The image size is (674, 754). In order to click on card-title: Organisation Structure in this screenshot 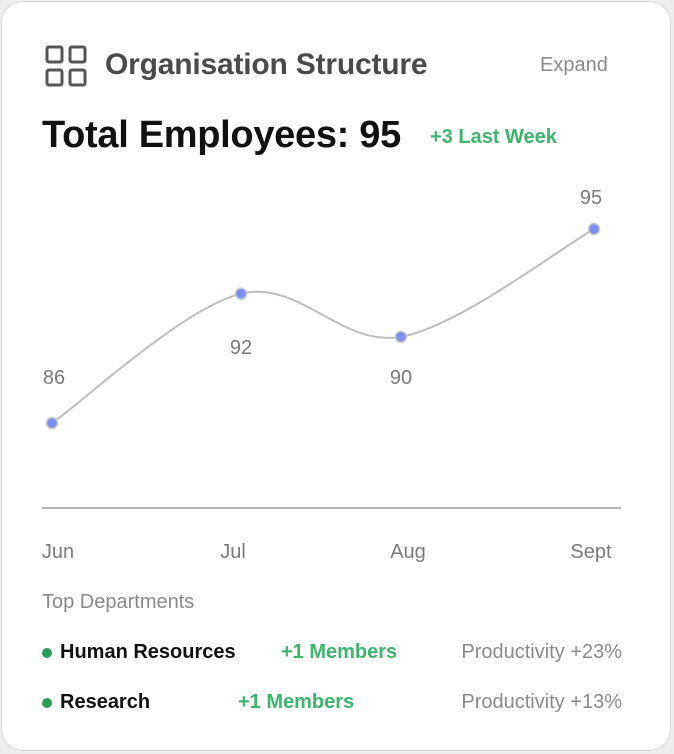, I will do `click(266, 64)`.